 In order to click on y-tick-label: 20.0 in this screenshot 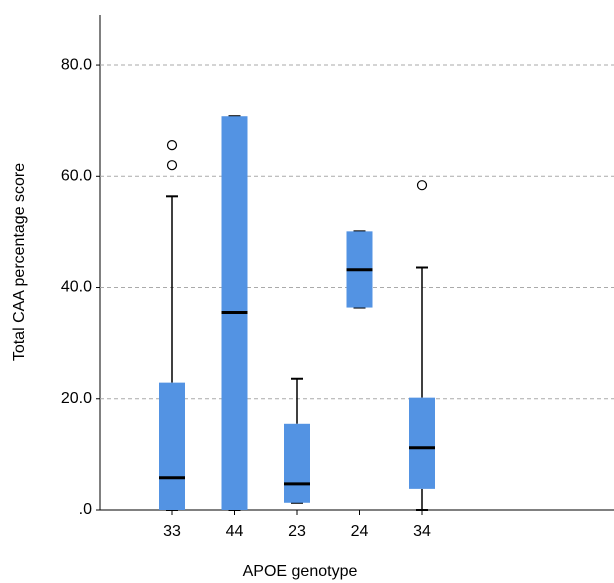, I will do `click(76, 398)`.